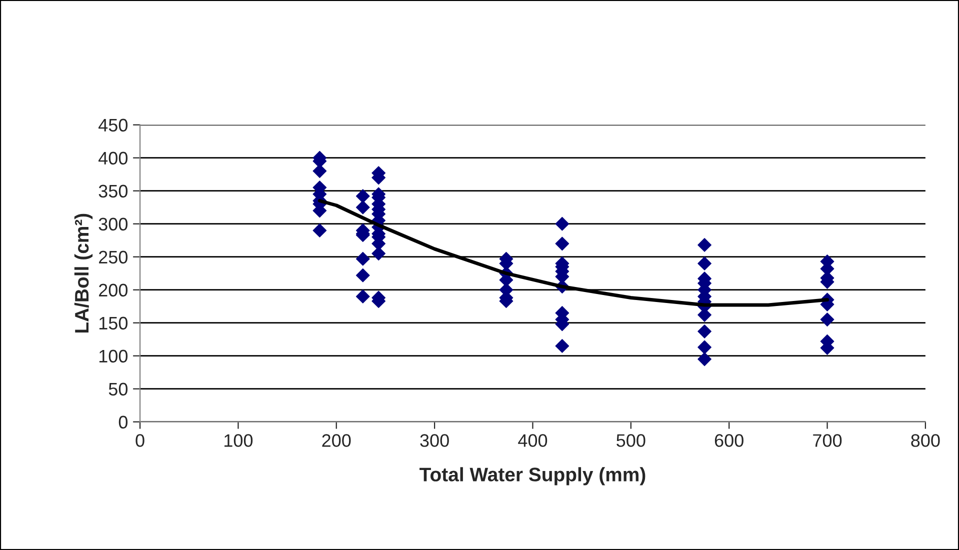 The height and width of the screenshot is (550, 959). What do you see at coordinates (238, 440) in the screenshot?
I see `x-tick-label: 100` at bounding box center [238, 440].